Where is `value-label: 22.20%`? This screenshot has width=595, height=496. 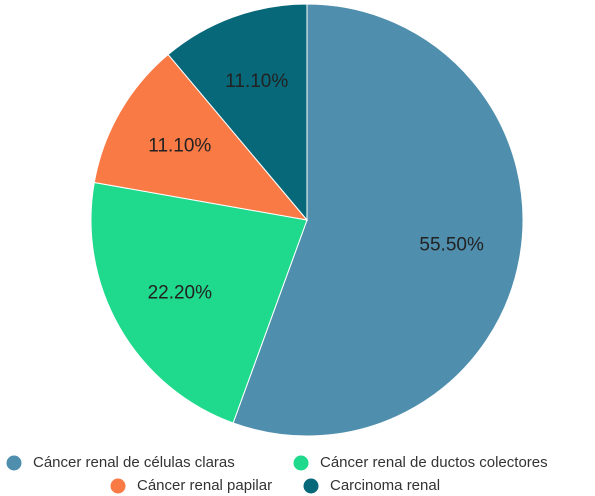 value-label: 22.20% is located at coordinates (180, 292).